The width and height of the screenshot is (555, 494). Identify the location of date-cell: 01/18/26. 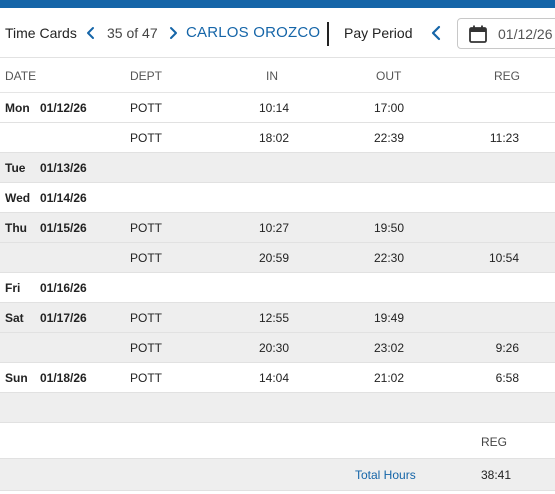
(63, 378).